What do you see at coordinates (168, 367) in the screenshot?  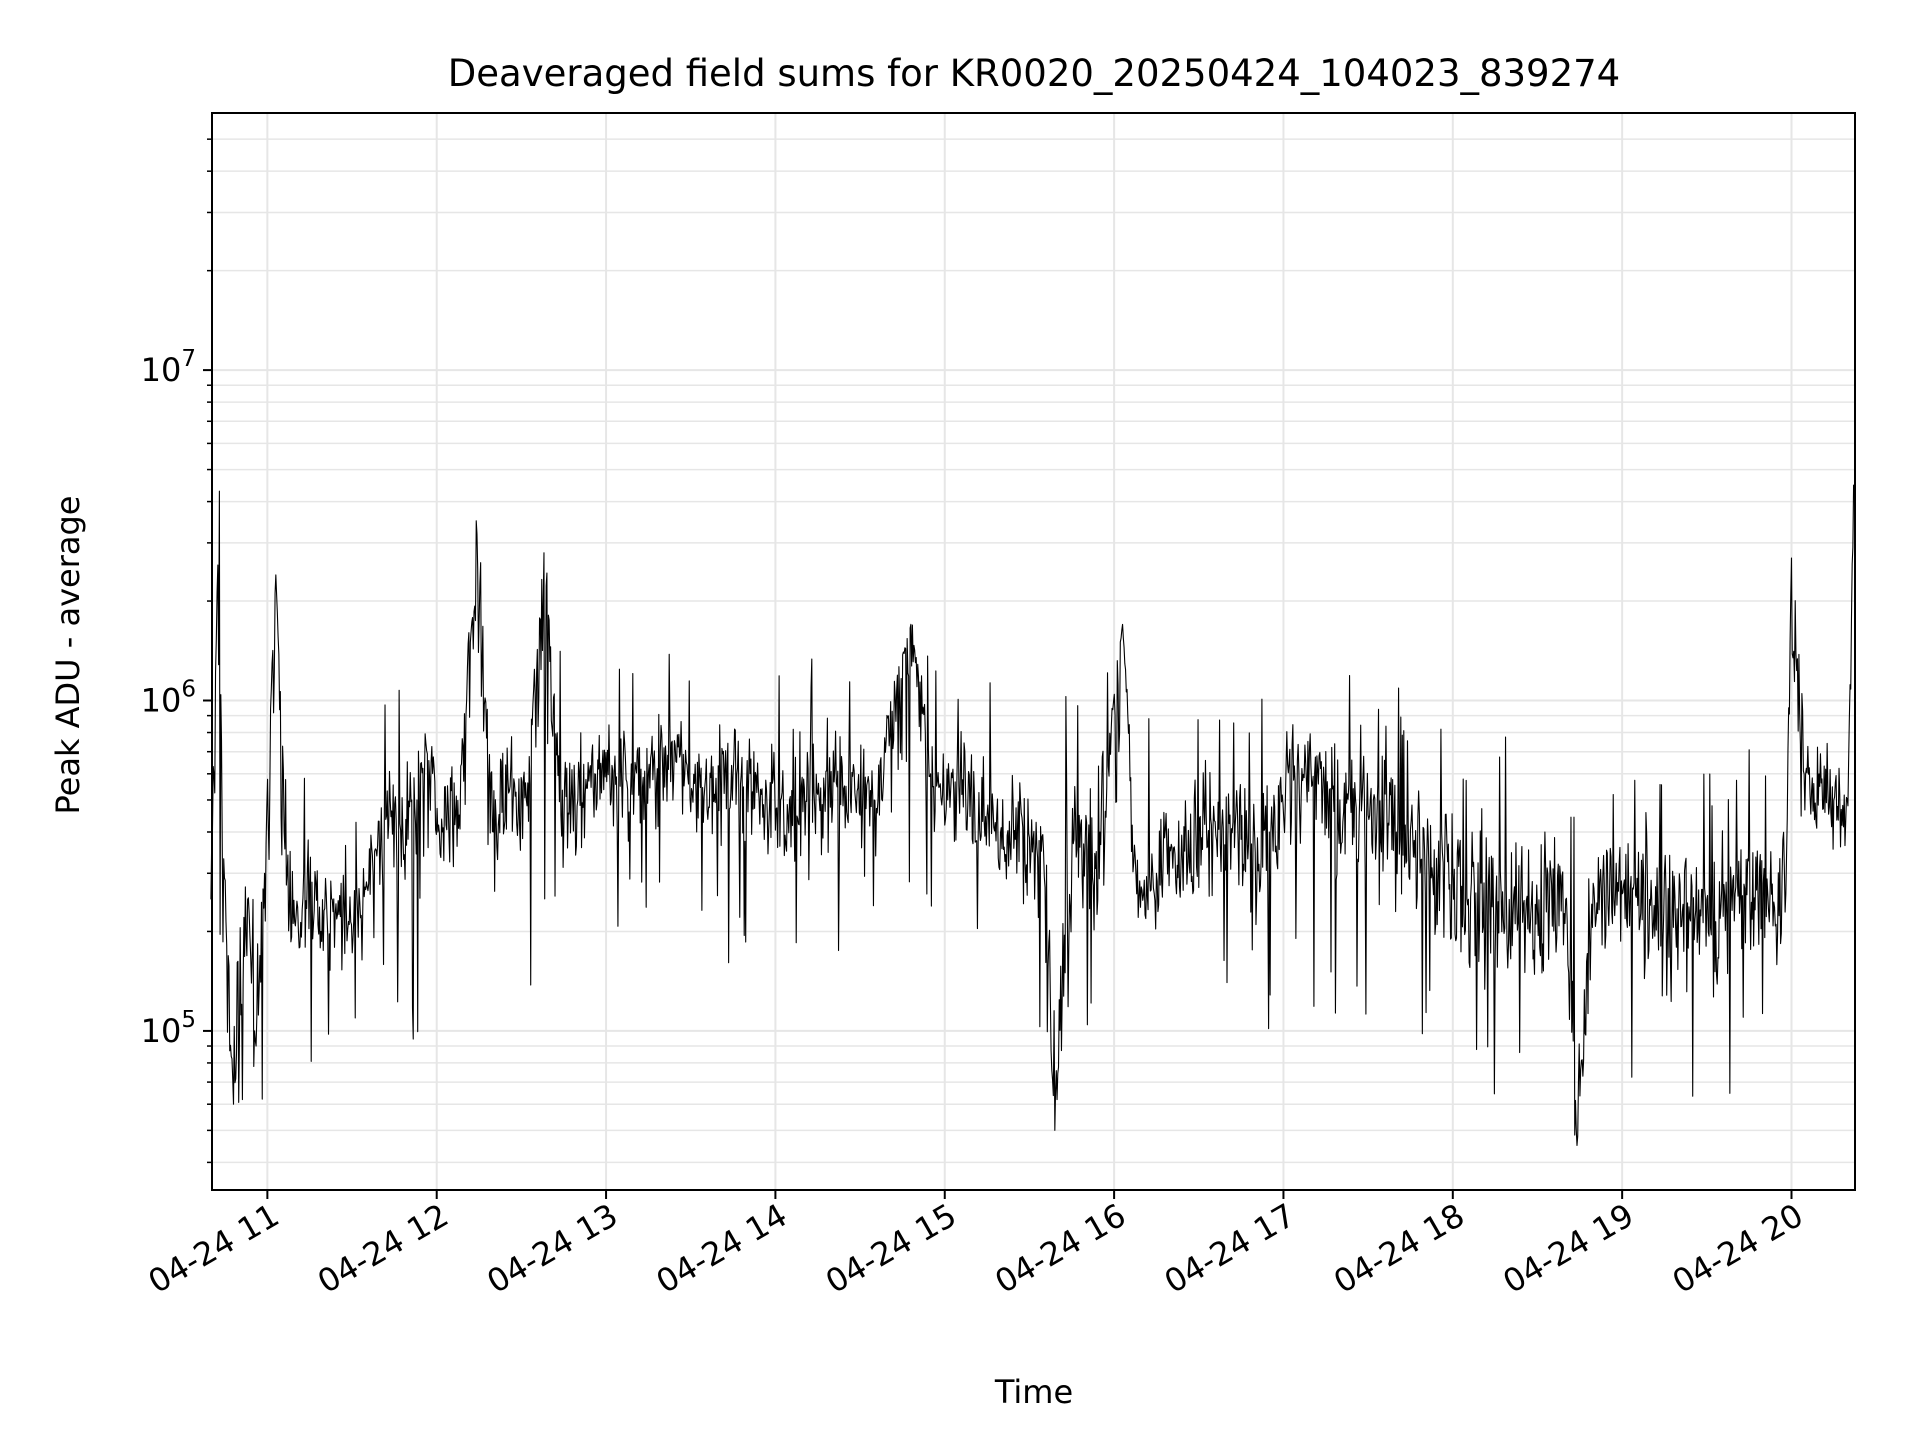 I see `y-tick-label: 10⁷` at bounding box center [168, 367].